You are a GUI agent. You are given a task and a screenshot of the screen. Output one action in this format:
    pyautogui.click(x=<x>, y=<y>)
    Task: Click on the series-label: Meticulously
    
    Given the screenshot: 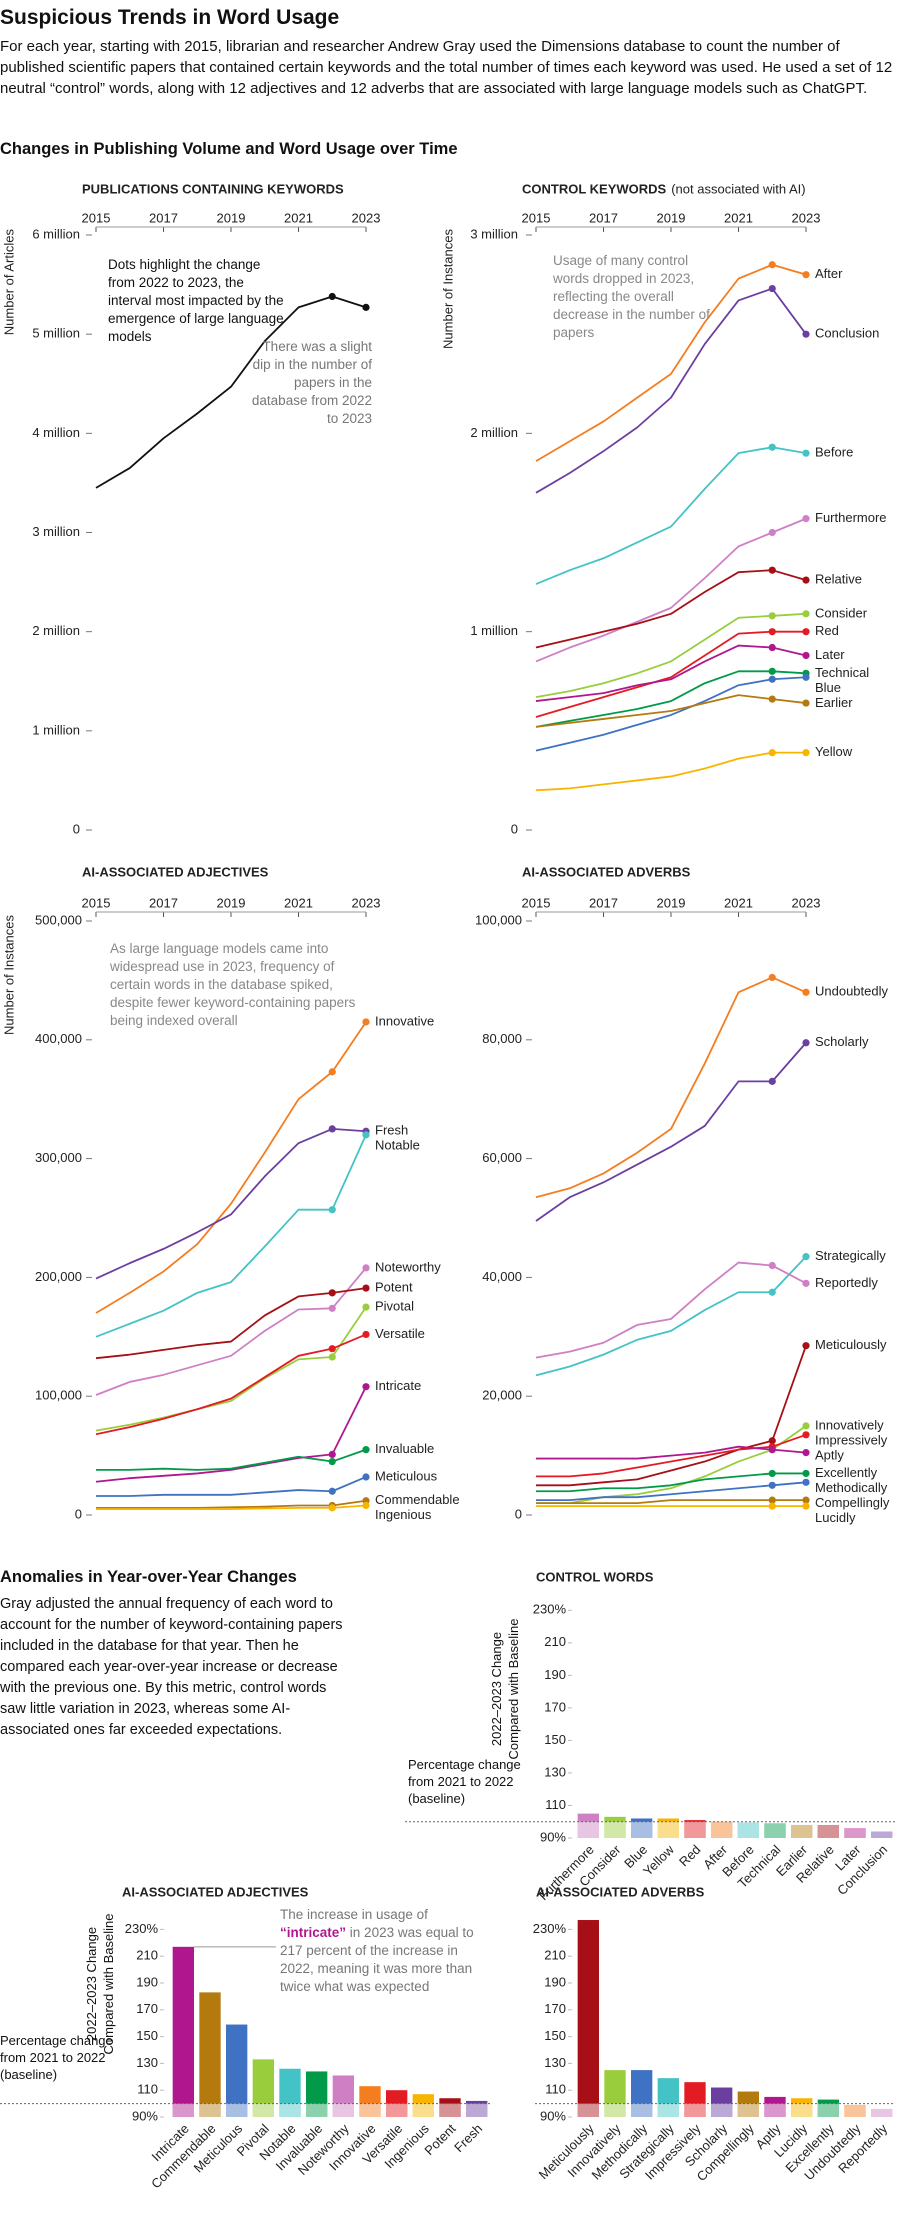 What is the action you would take?
    pyautogui.click(x=851, y=1344)
    